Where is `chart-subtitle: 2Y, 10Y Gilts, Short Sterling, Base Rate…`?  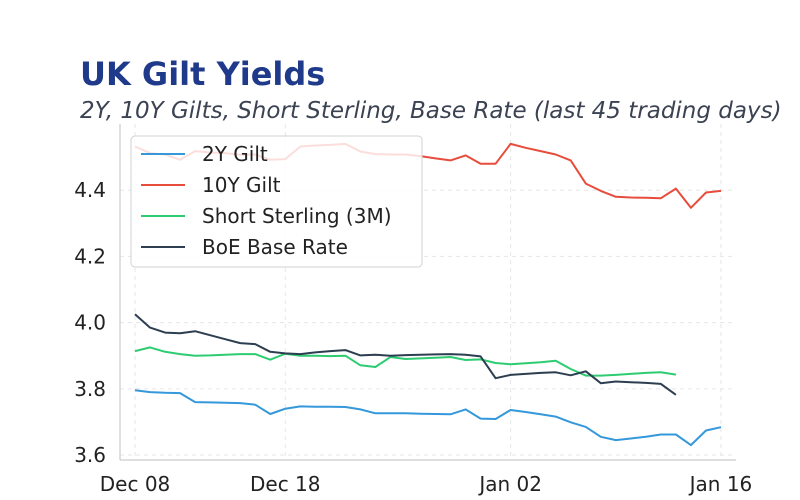 chart-subtitle: 2Y, 10Y Gilts, Short Sterling, Base Rate… is located at coordinates (431, 111).